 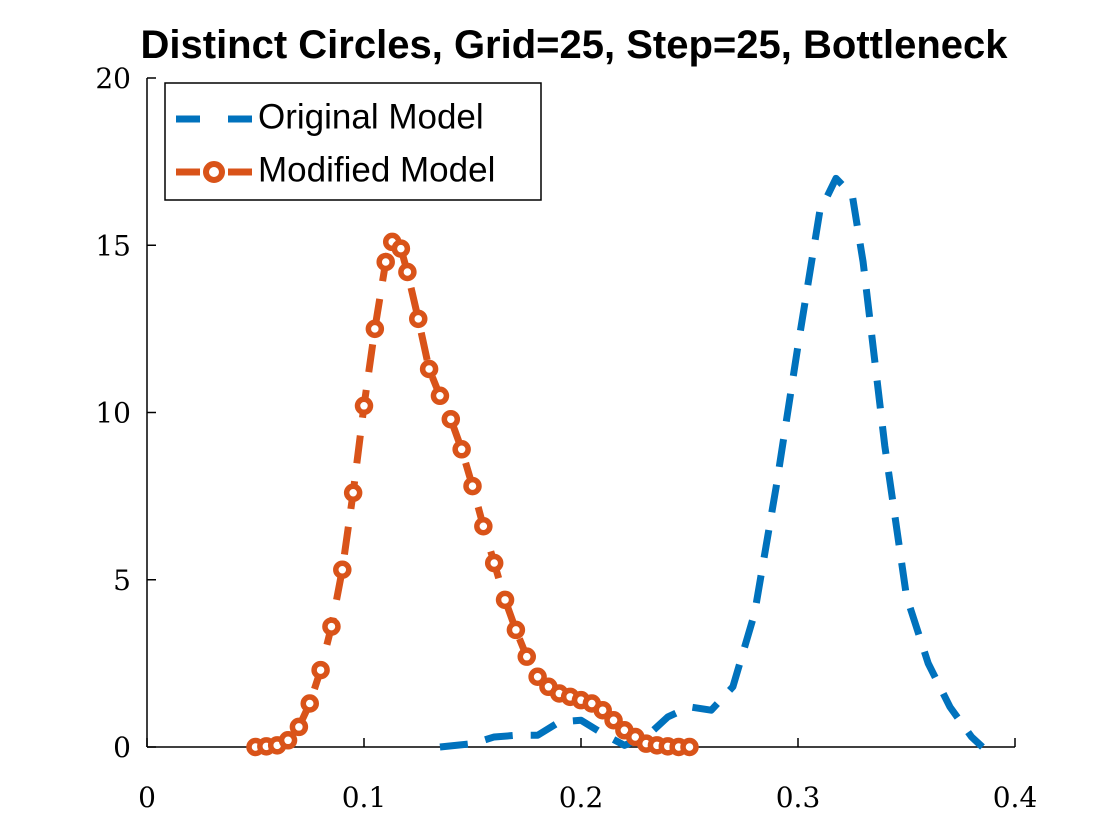 I want to click on x-tick-label: 0.1, so click(x=364, y=797).